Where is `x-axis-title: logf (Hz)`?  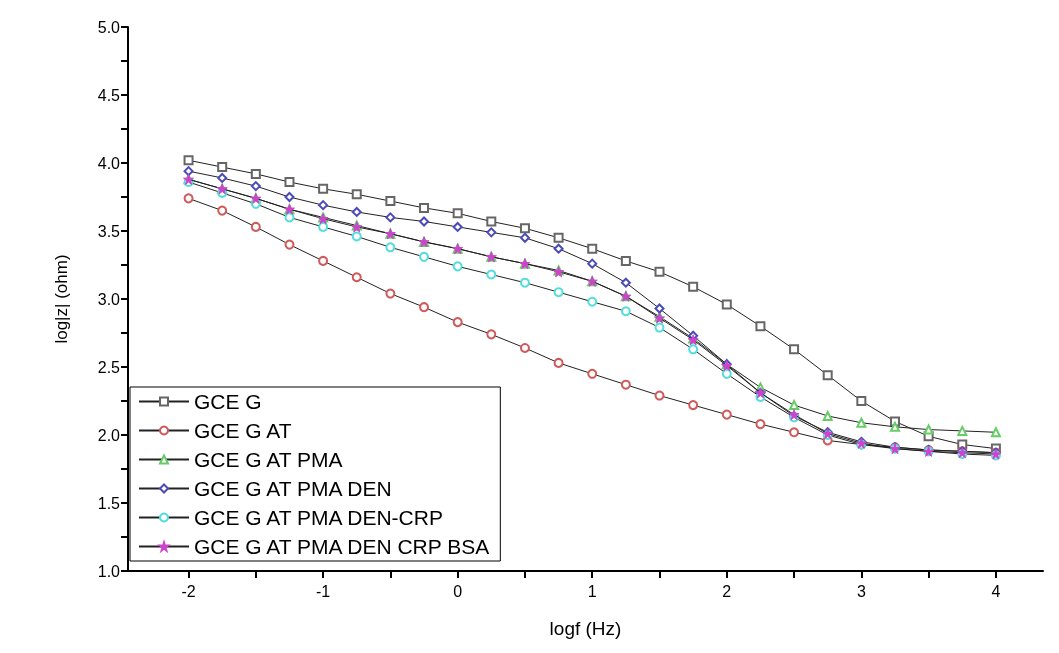
x-axis-title: logf (Hz) is located at coordinates (585, 628).